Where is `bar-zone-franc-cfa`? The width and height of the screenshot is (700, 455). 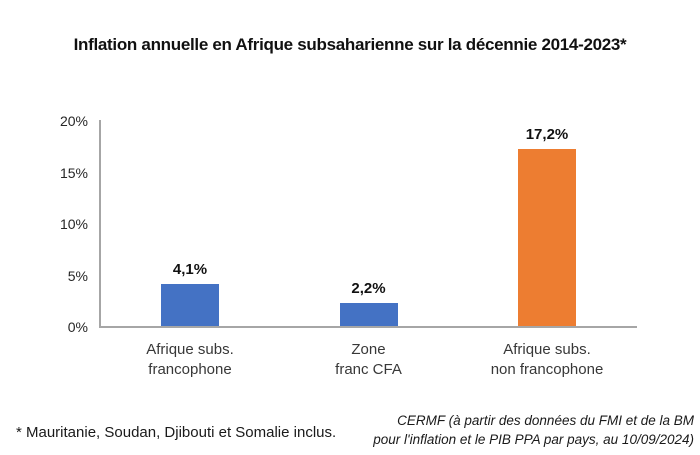 bar-zone-franc-cfa is located at coordinates (368, 314).